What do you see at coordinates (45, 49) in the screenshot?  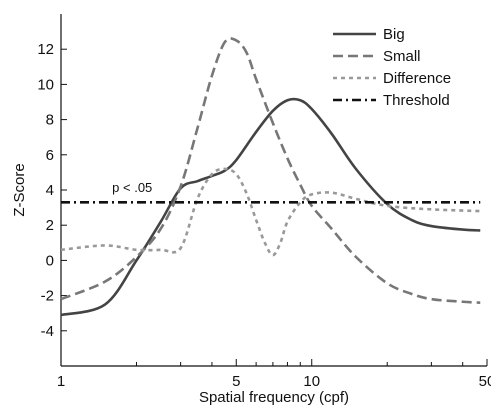 I see `y-tick-label: 12` at bounding box center [45, 49].